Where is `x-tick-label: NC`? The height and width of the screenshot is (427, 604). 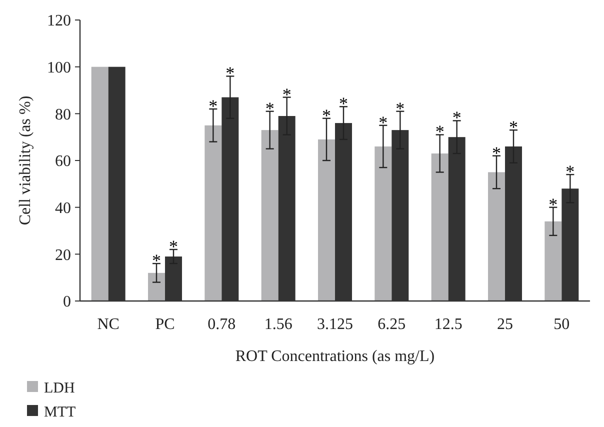 x-tick-label: NC is located at coordinates (108, 324).